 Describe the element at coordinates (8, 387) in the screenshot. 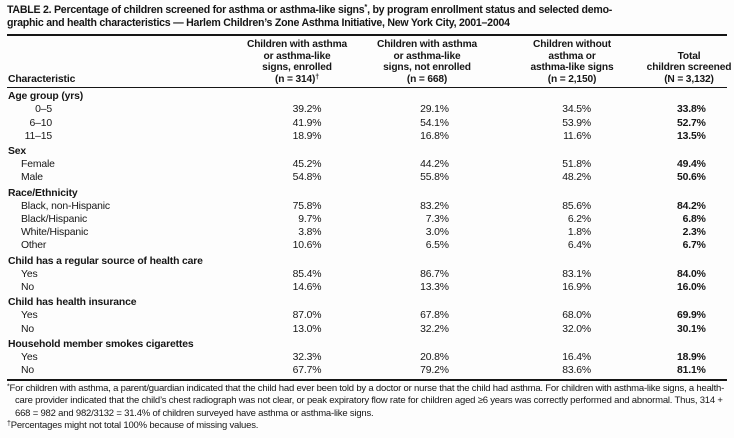

I see `asterisk-footnote-marker: *` at that location.